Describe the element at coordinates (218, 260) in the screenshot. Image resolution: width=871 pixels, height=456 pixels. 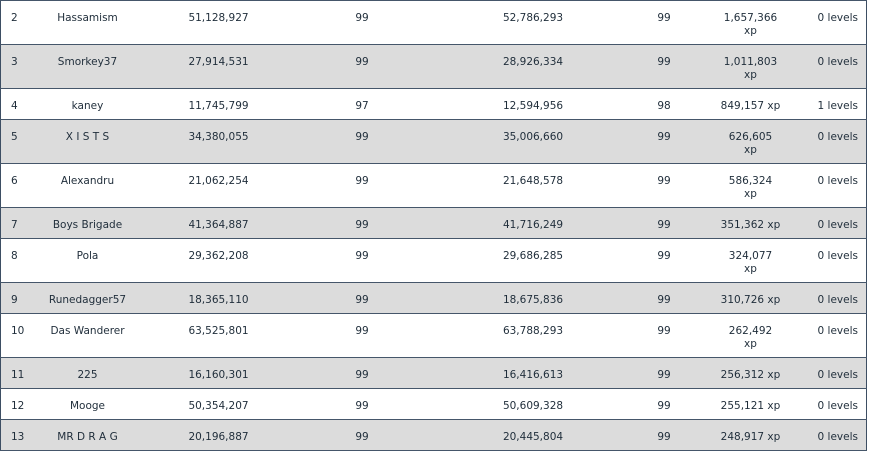
I see `start-xp-cell: 29,362,208` at that location.